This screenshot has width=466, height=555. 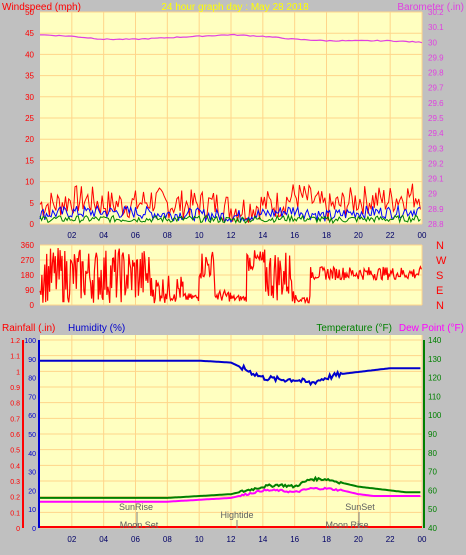 I want to click on windspeed-tick-label: 40, so click(x=29, y=54).